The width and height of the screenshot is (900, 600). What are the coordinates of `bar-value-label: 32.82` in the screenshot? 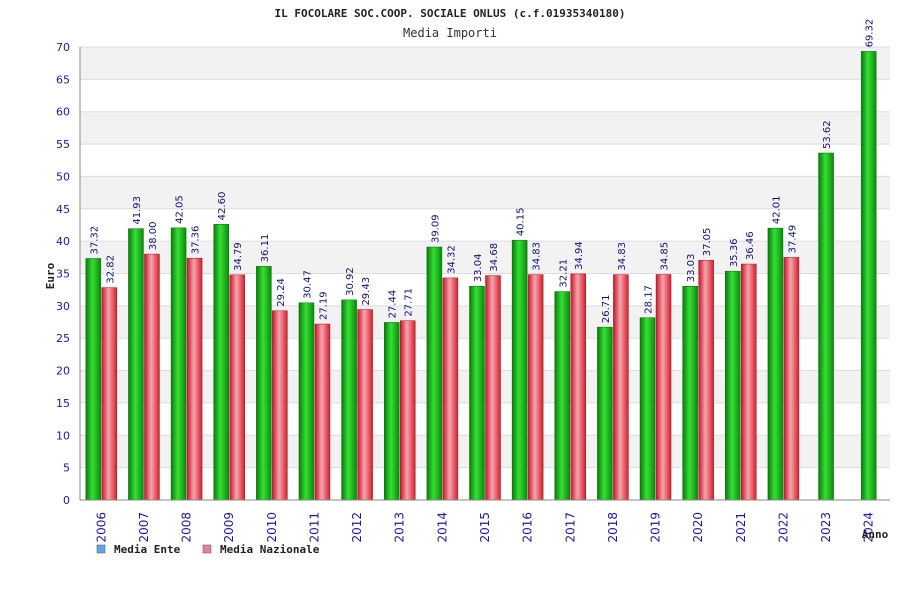 It's located at (110, 269).